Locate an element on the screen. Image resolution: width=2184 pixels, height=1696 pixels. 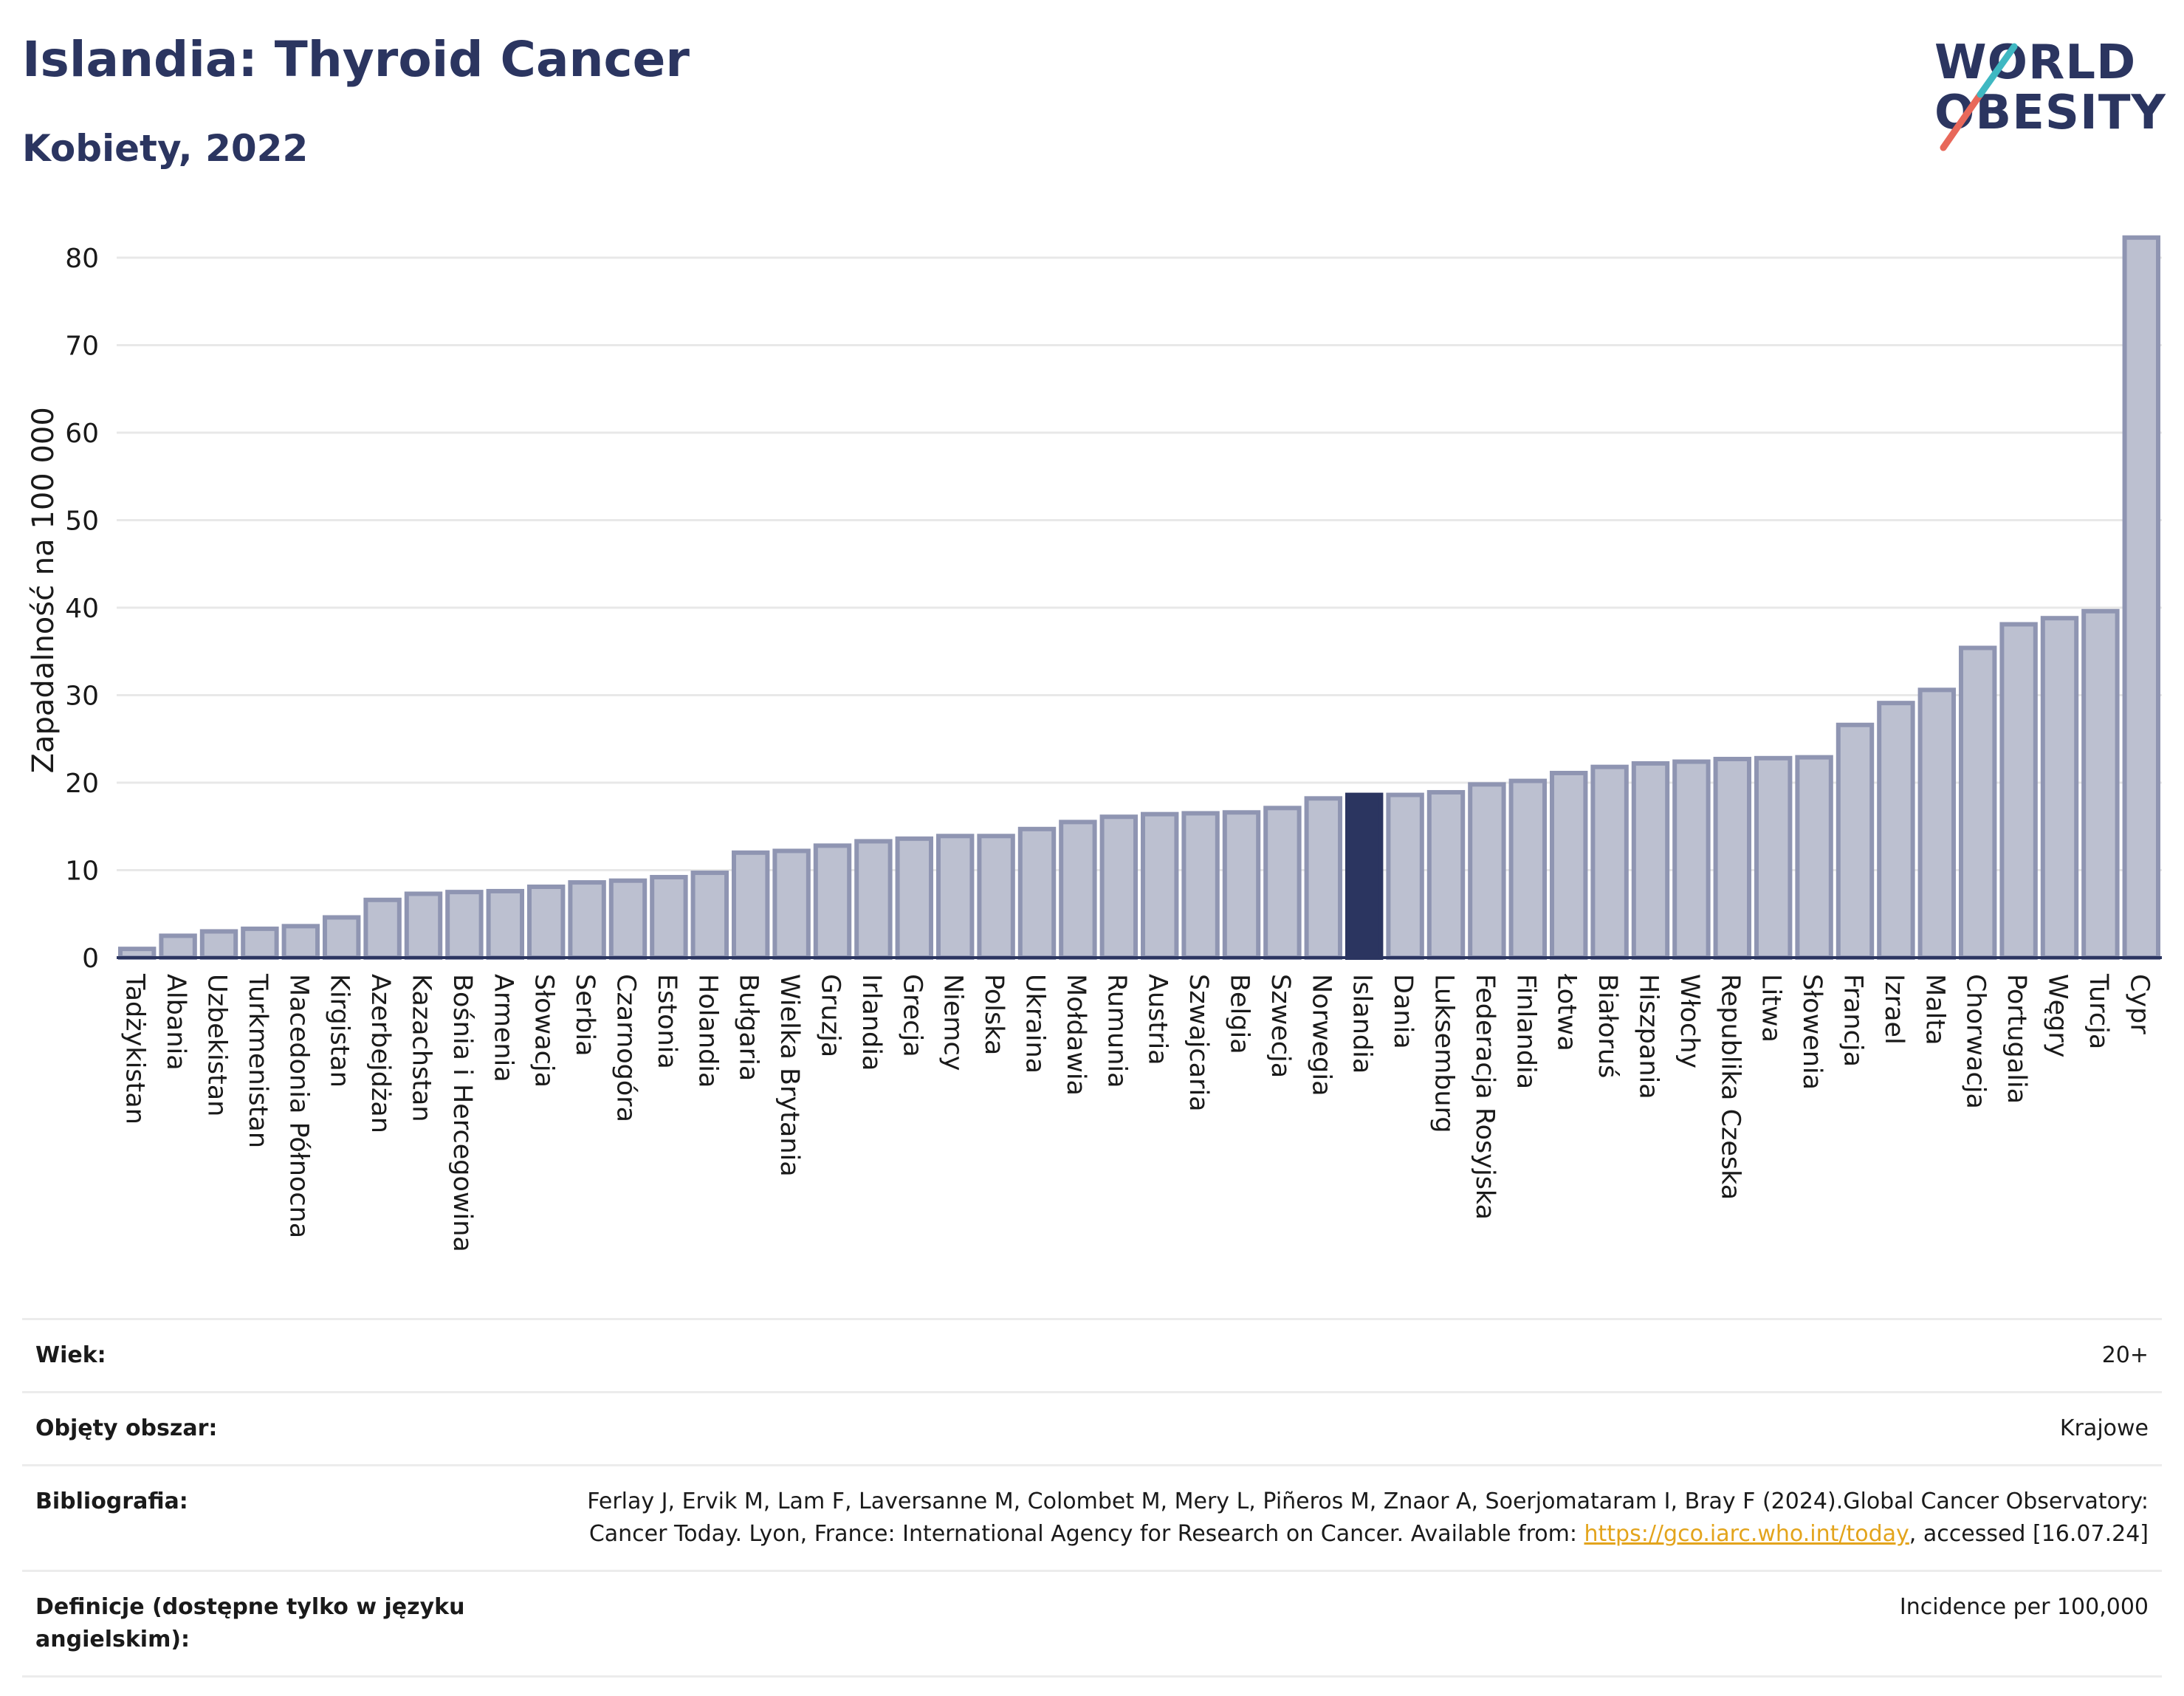
meta-value-area: Krajowe is located at coordinates (2104, 1428).